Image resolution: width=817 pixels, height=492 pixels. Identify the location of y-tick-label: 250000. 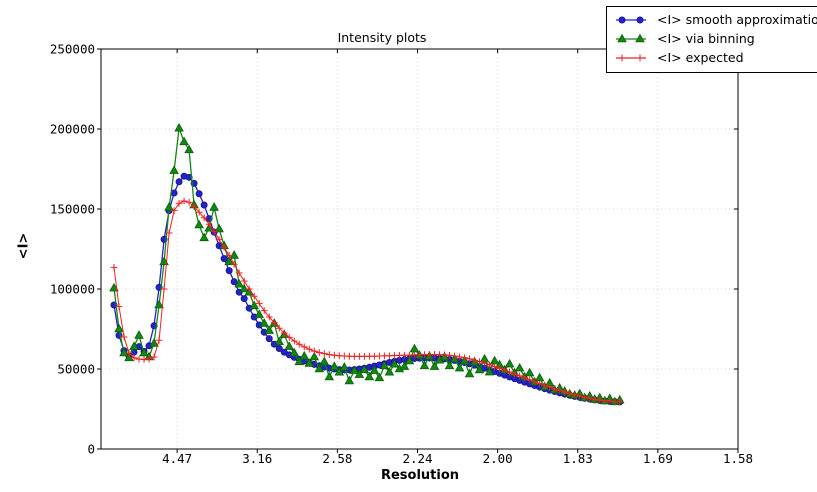
(72, 49).